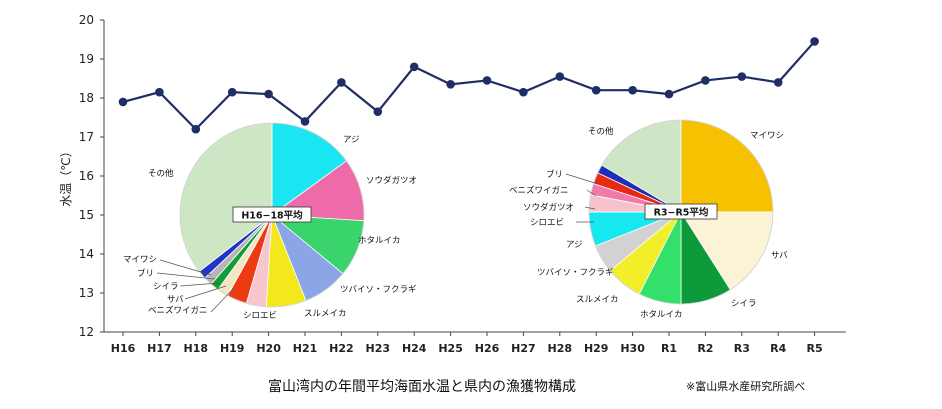 This screenshot has height=409, width=942. I want to click on x-tick-label: H21, so click(305, 348).